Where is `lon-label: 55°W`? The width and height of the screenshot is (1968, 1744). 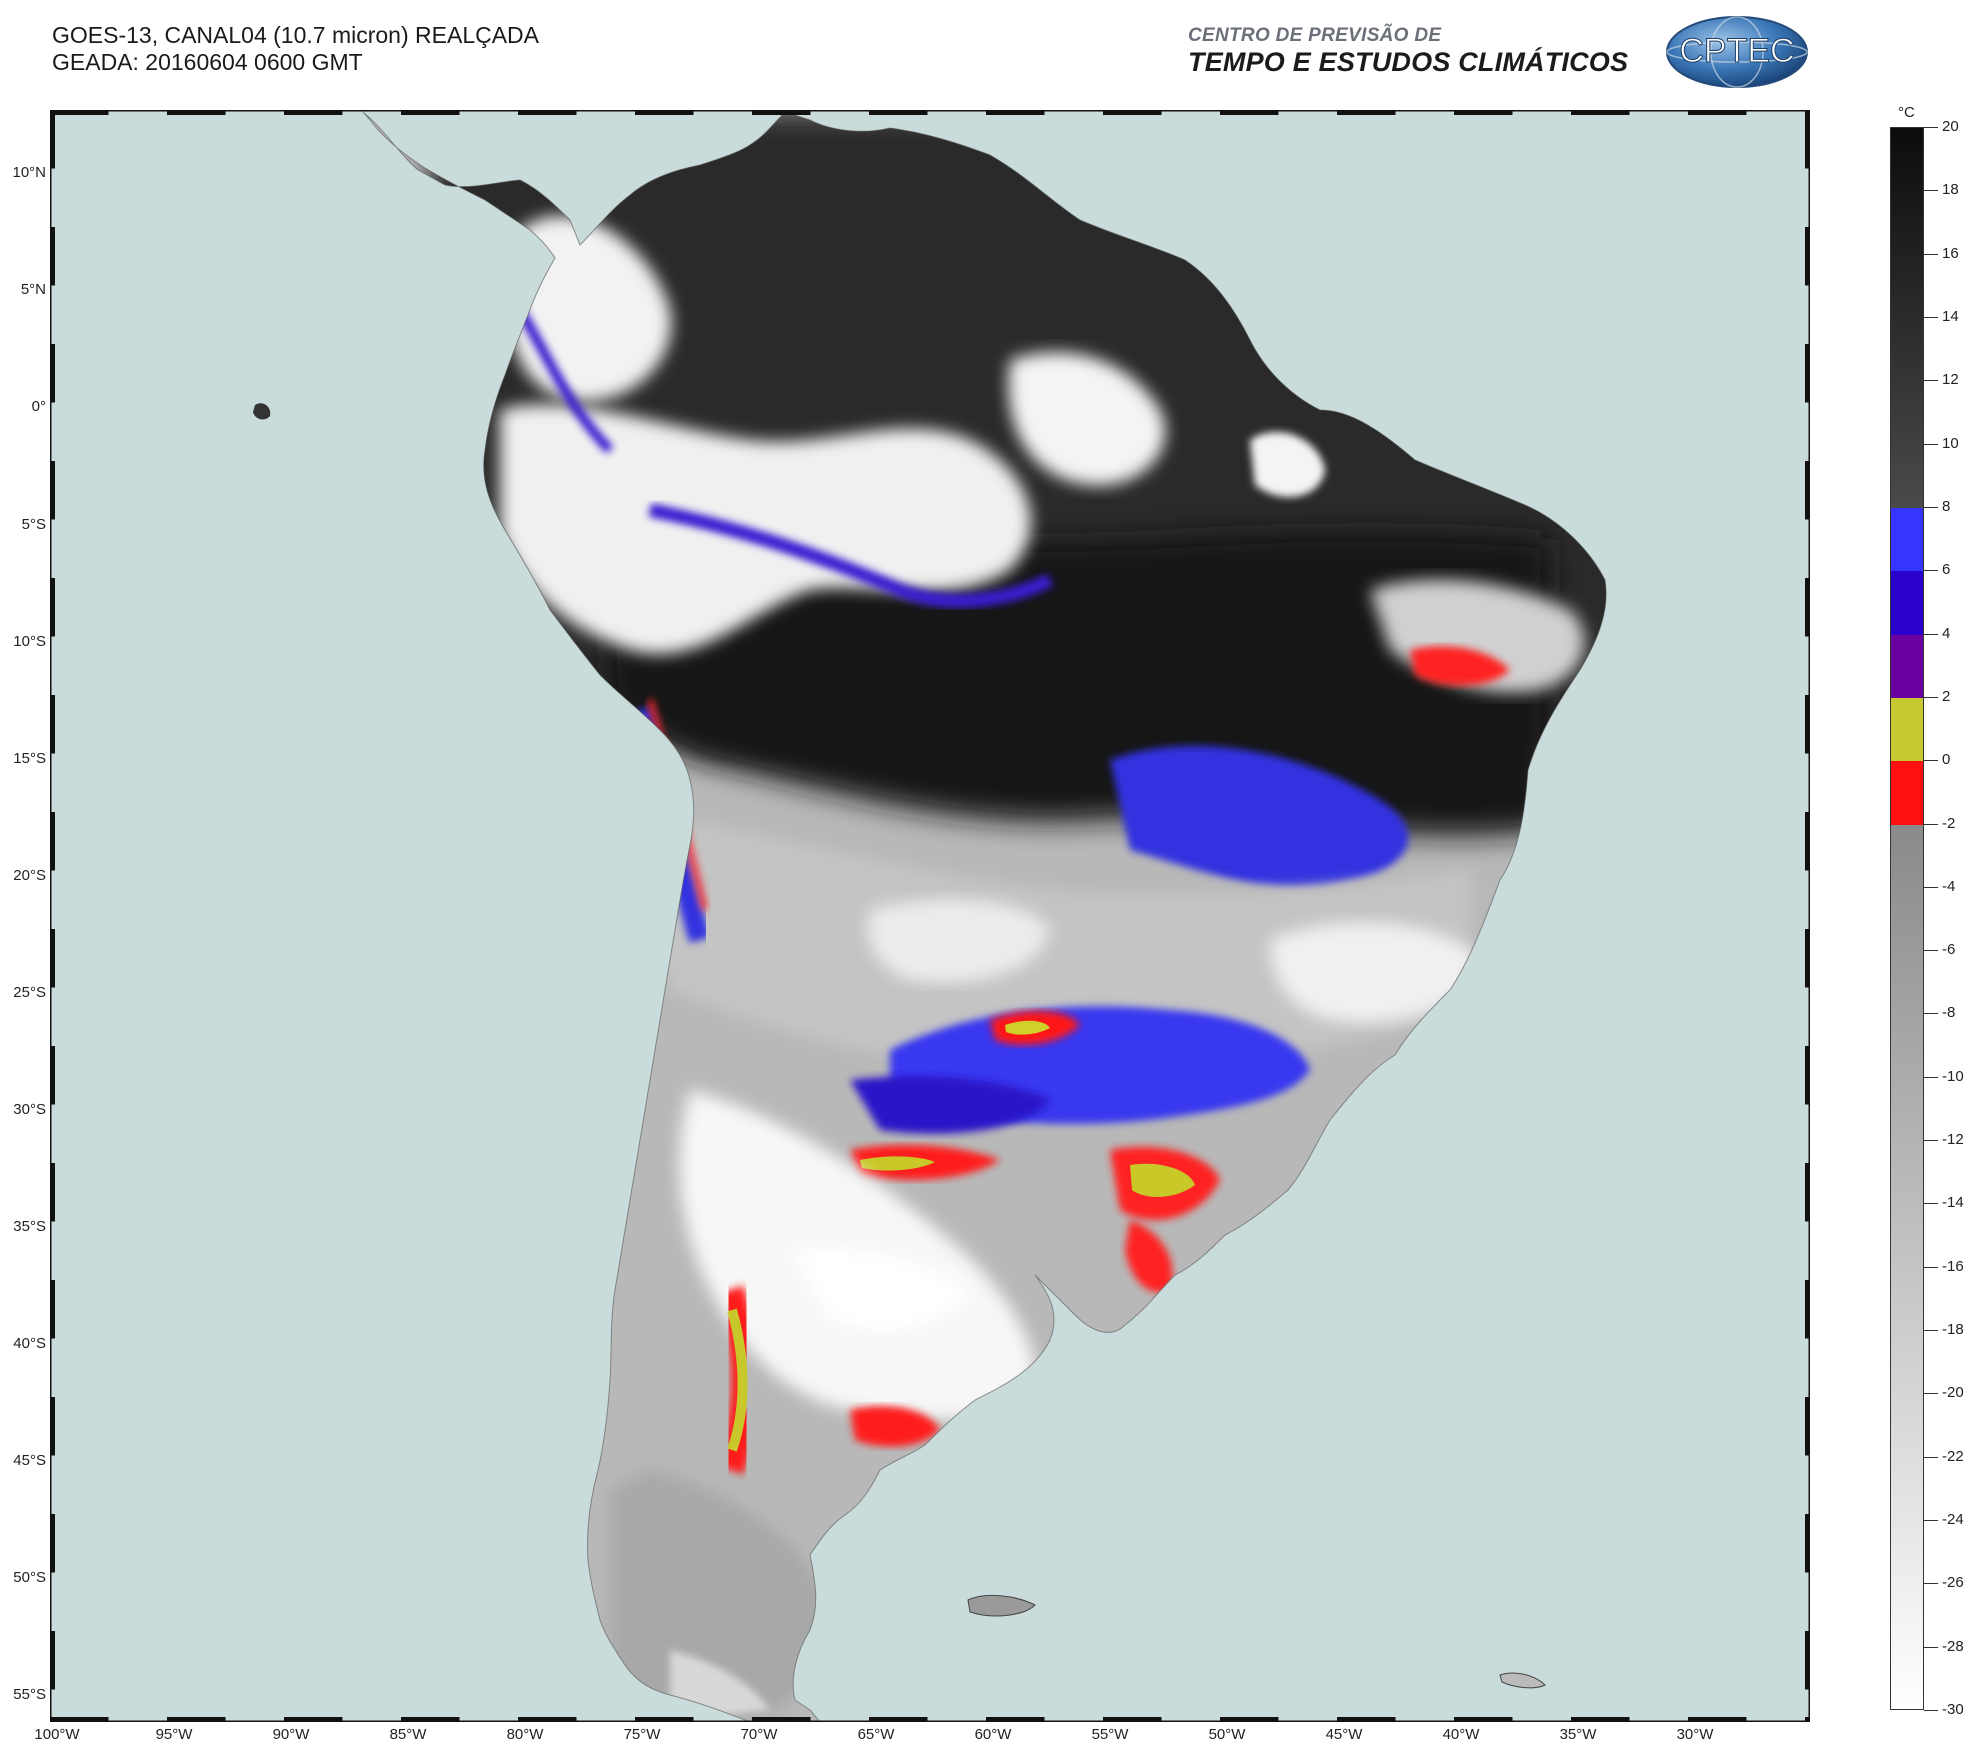
lon-label: 55°W is located at coordinates (1110, 1734).